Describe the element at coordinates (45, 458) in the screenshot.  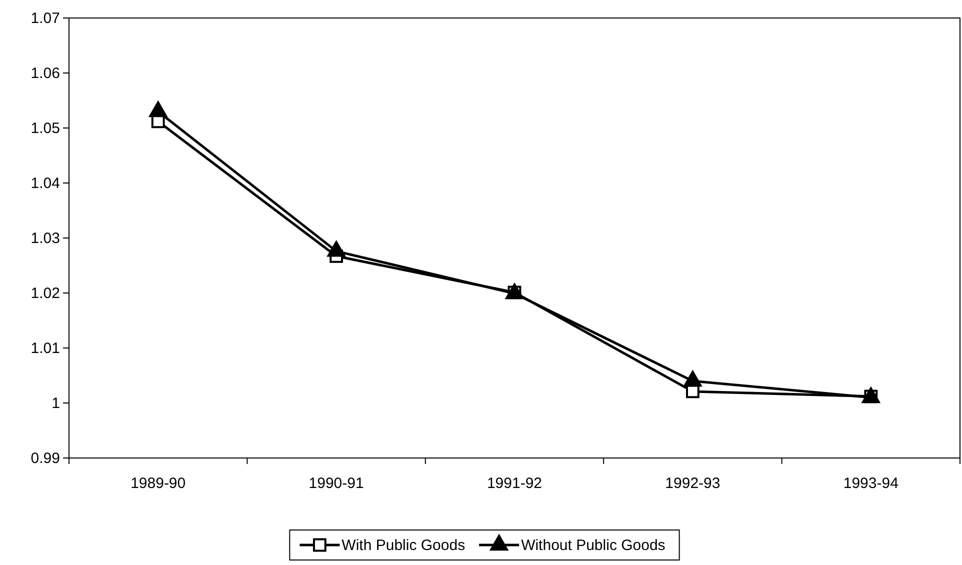
I see `y-tick-label: 0.99` at that location.